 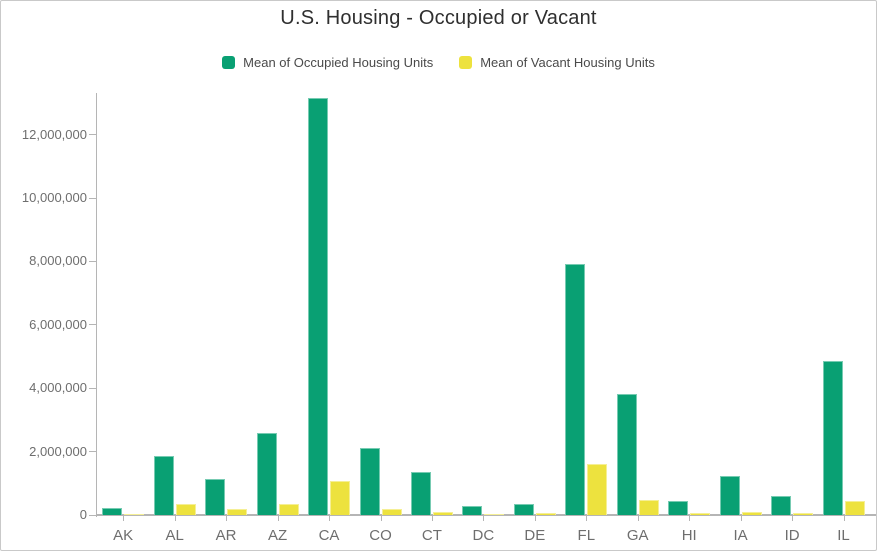 I want to click on bar-vacant-GA, so click(x=648, y=507).